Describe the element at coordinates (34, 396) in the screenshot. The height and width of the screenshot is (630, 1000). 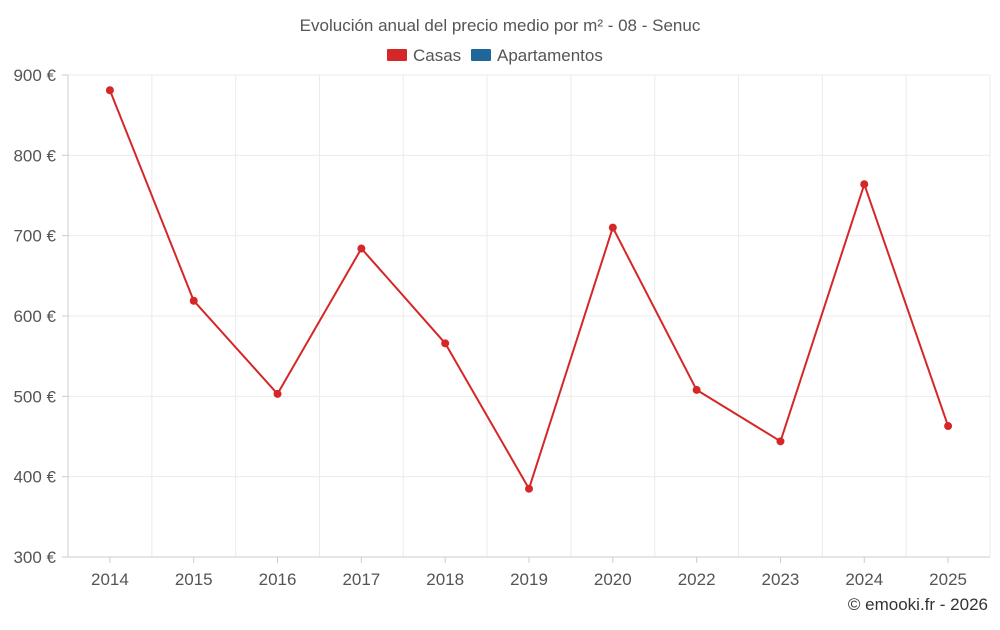
I see `y-tick-label-500: 500 €` at that location.